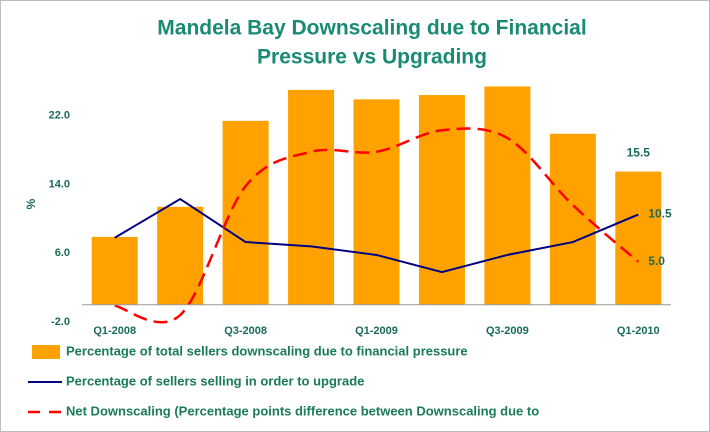 The image size is (710, 432). Describe the element at coordinates (639, 153) in the screenshot. I see `data-label: 15.5` at that location.